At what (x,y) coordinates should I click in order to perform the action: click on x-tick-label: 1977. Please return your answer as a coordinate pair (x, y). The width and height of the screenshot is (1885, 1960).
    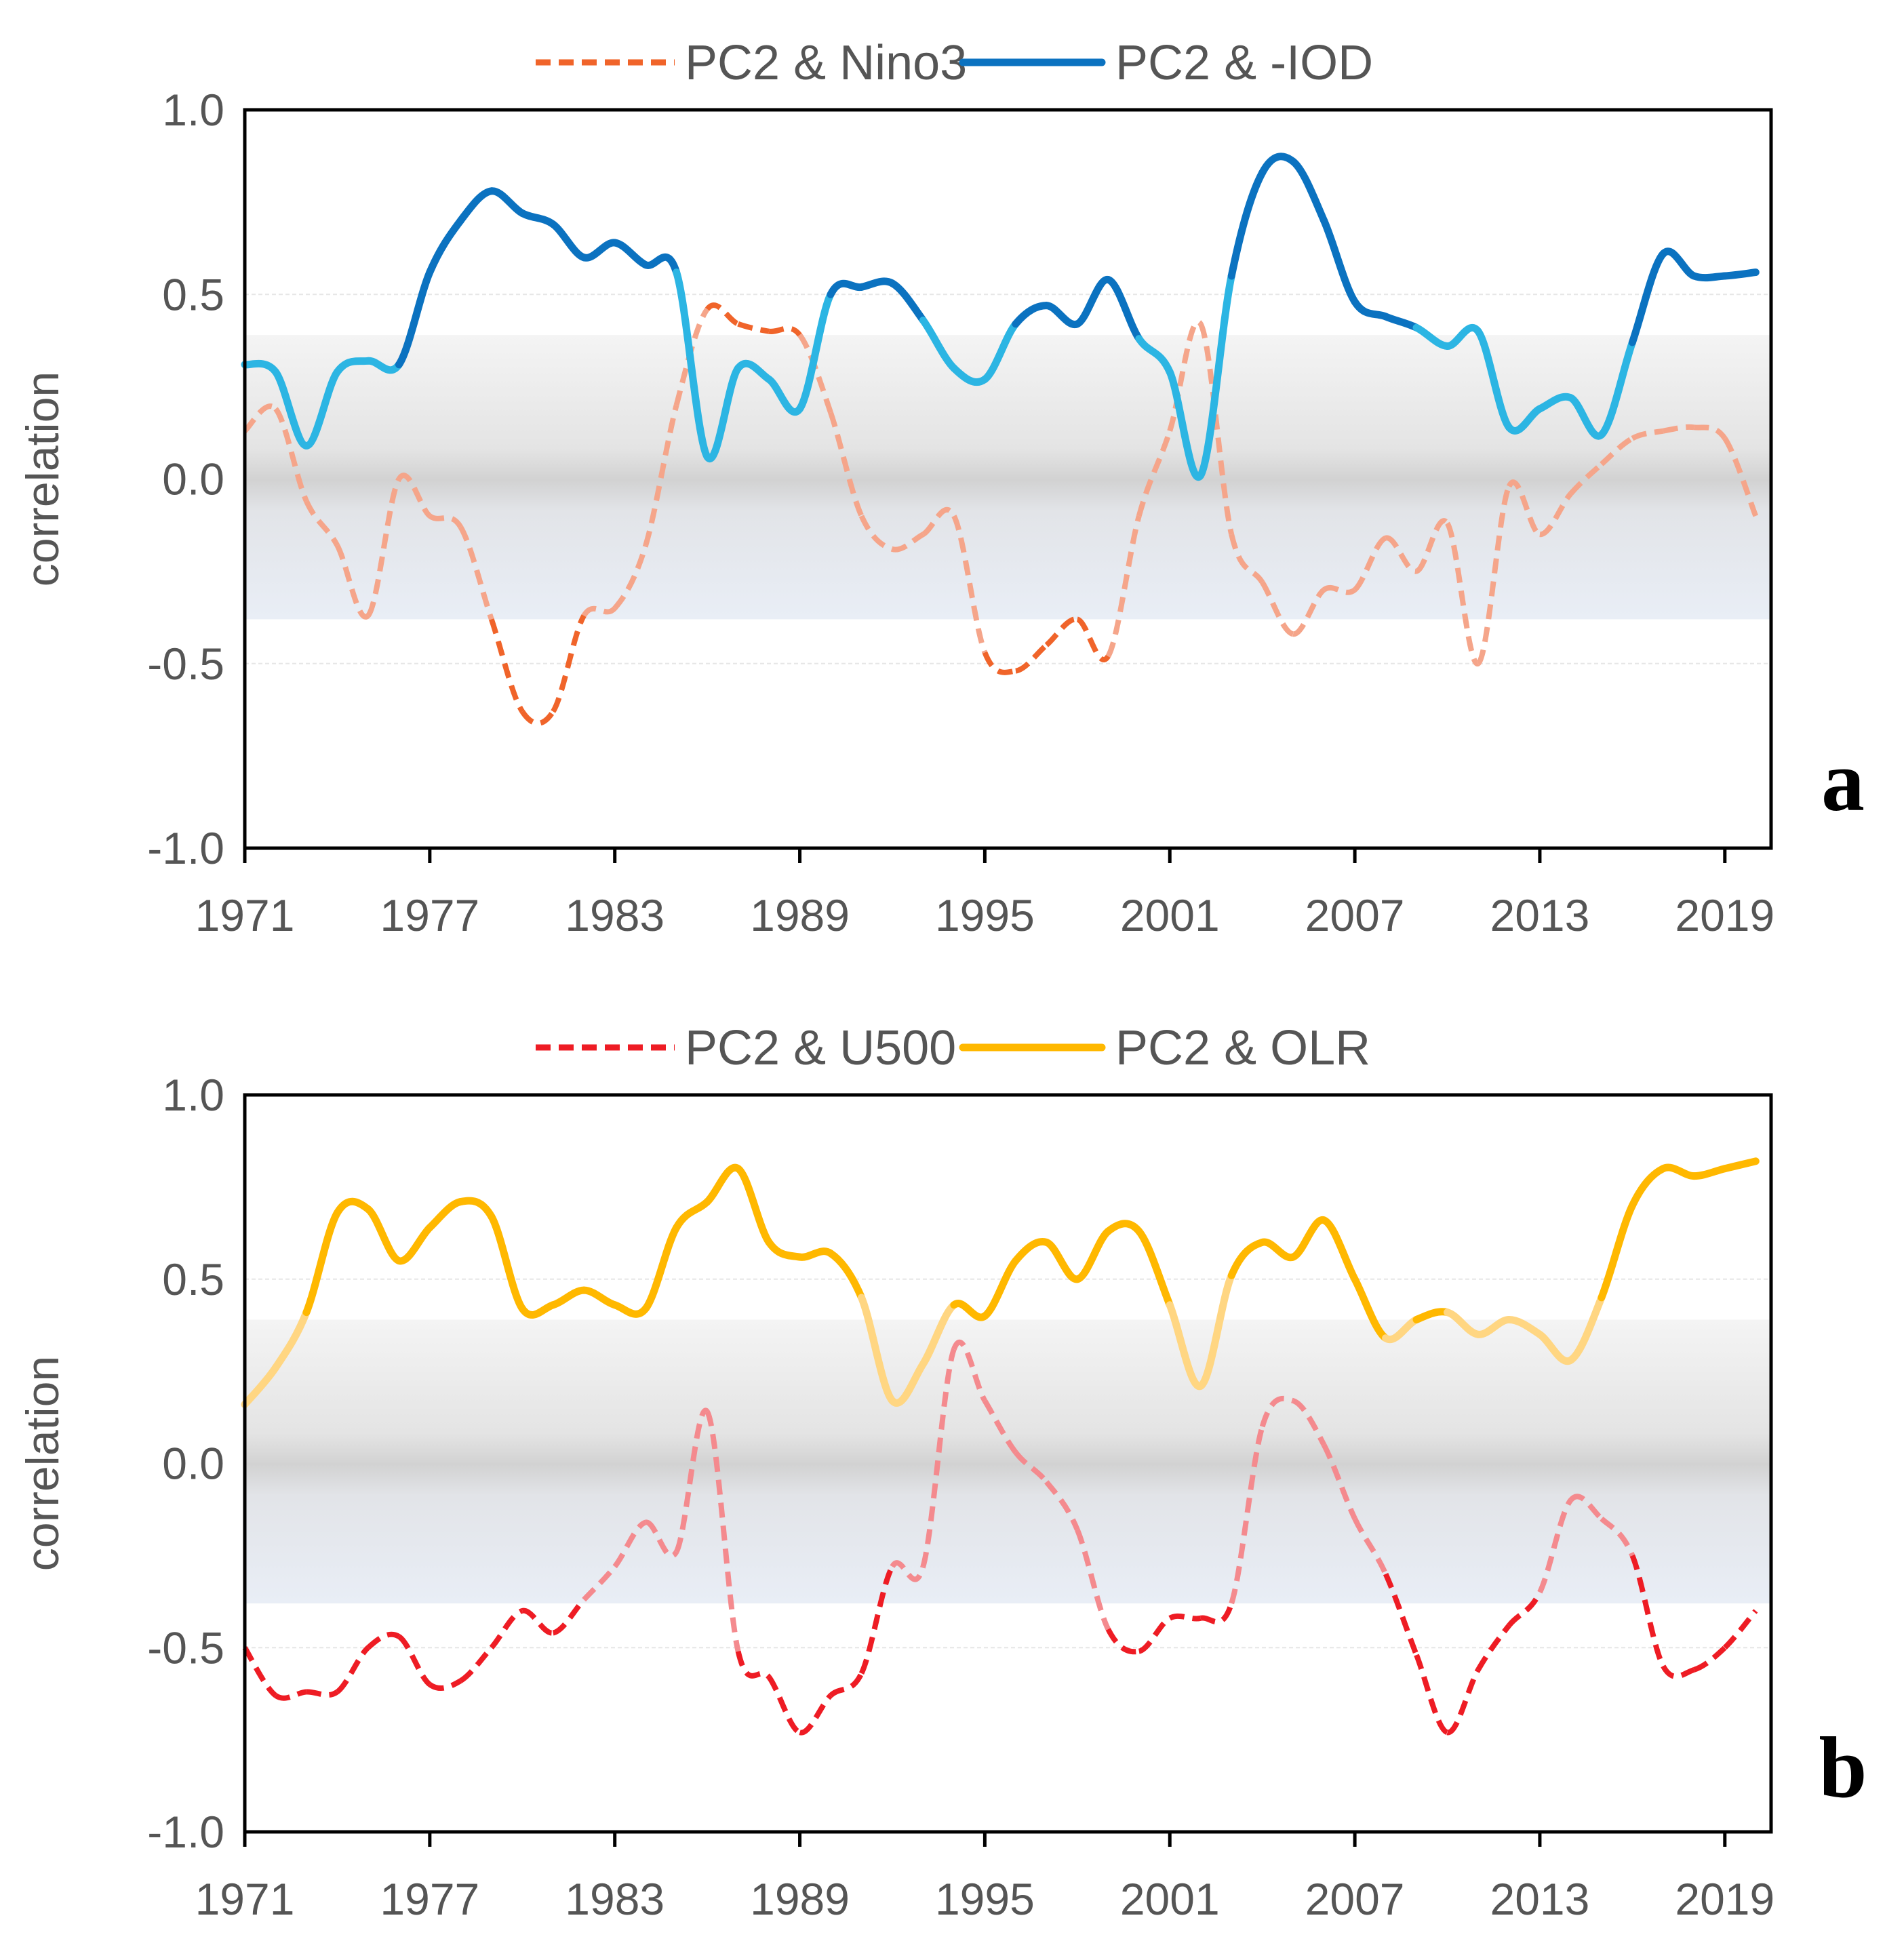
    Looking at the image, I should click on (429, 915).